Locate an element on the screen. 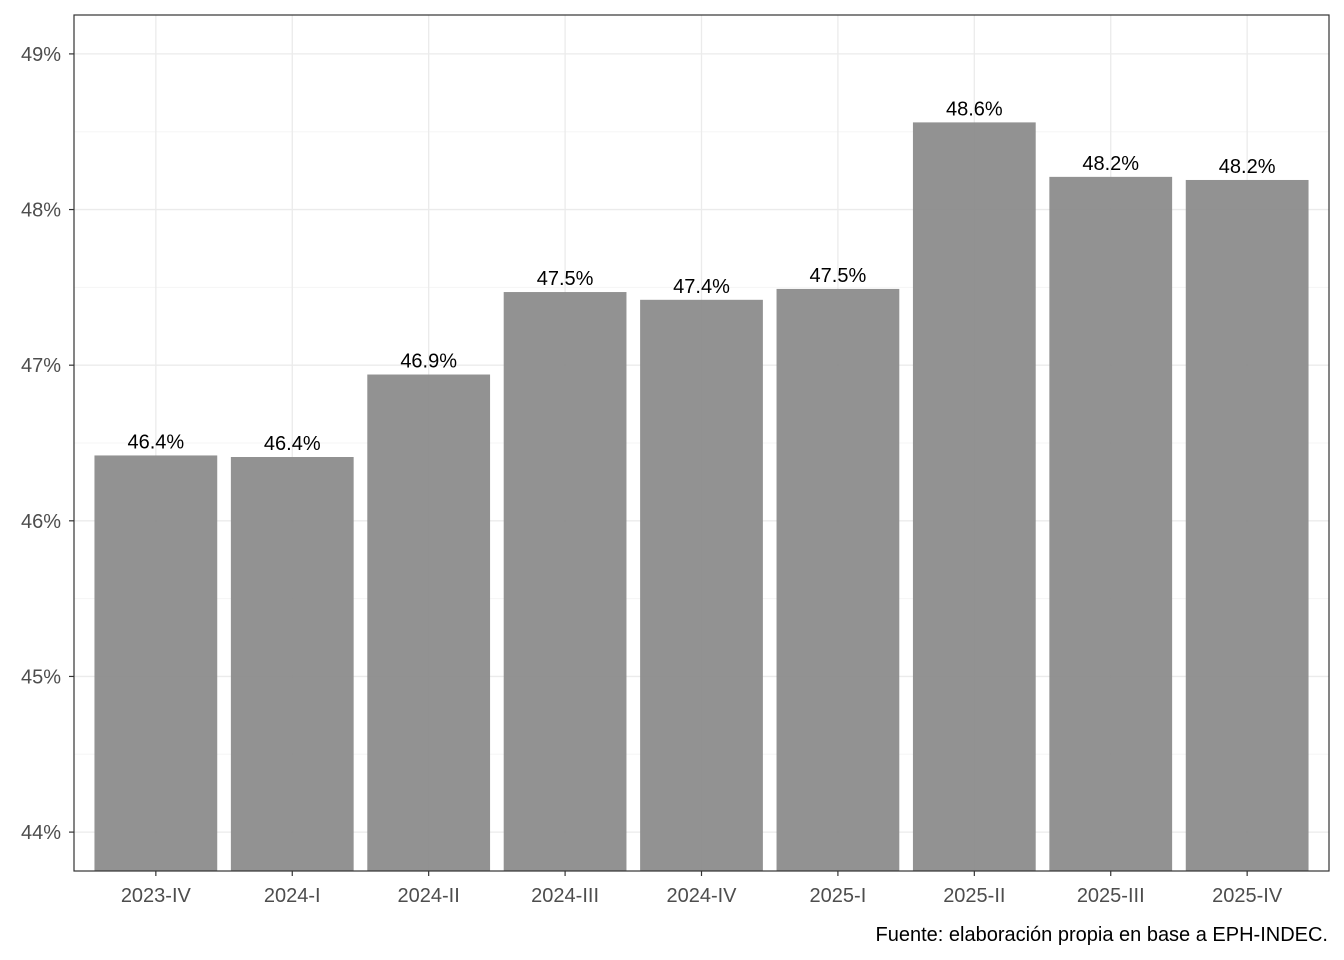 Image resolution: width=1344 pixels, height=960 pixels. data-label-2024-III: 47.5% is located at coordinates (565, 279).